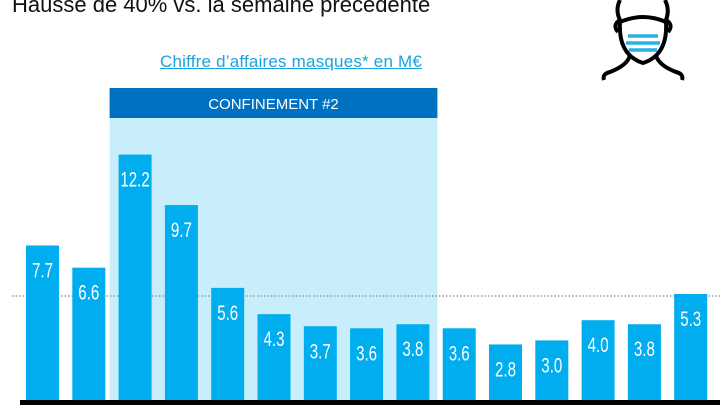 This screenshot has width=720, height=405. What do you see at coordinates (42, 270) in the screenshot?
I see `data-label: 7.7` at bounding box center [42, 270].